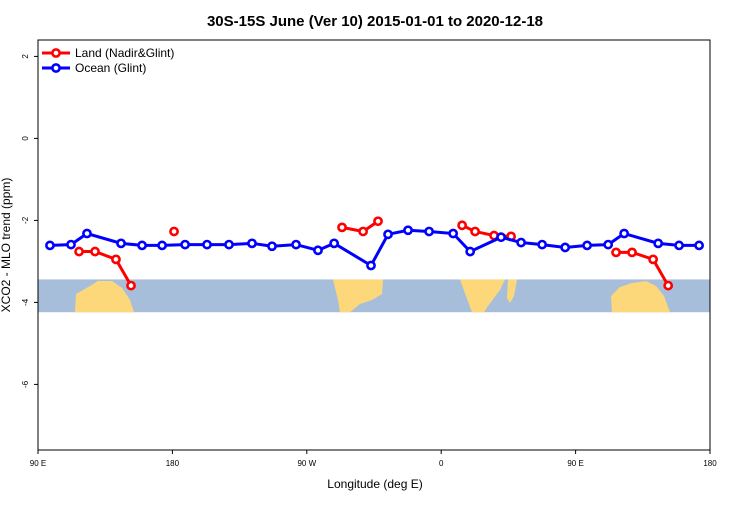  What do you see at coordinates (25, 56) in the screenshot?
I see `y-tick-label: 2` at bounding box center [25, 56].